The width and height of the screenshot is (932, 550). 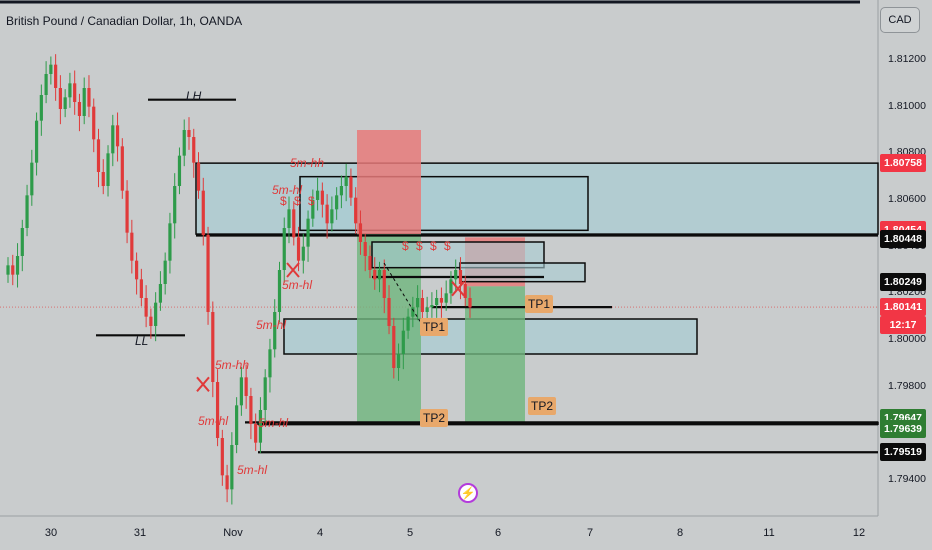 What do you see at coordinates (495, 354) in the screenshot?
I see `take-profit-zone` at bounding box center [495, 354].